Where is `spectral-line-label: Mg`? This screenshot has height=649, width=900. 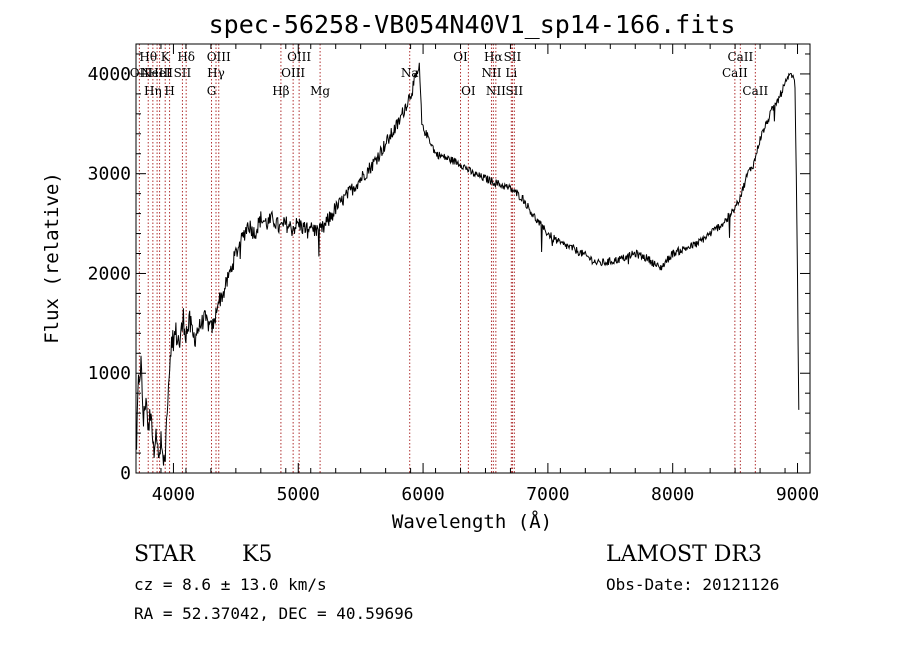
spectral-line-label: Mg is located at coordinates (320, 91).